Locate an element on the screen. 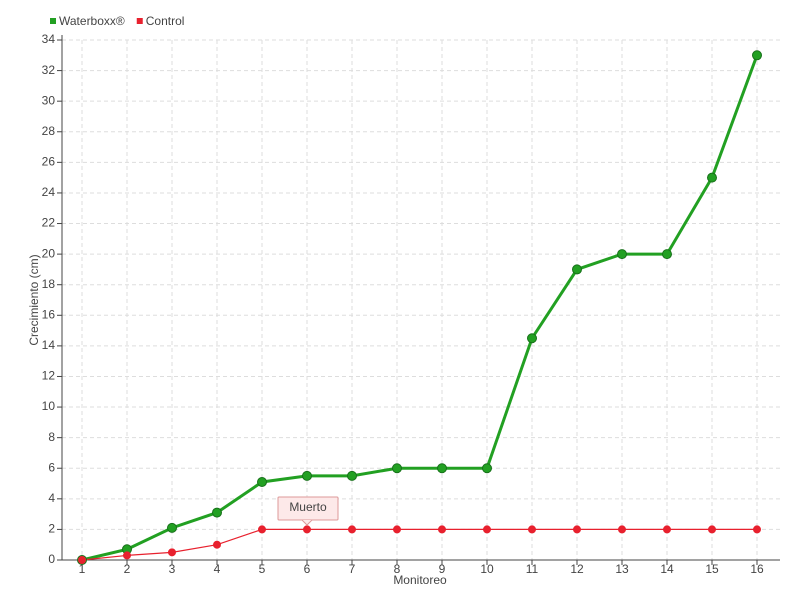 The height and width of the screenshot is (600, 800). x-axis-label: Monitoreo is located at coordinates (420, 580).